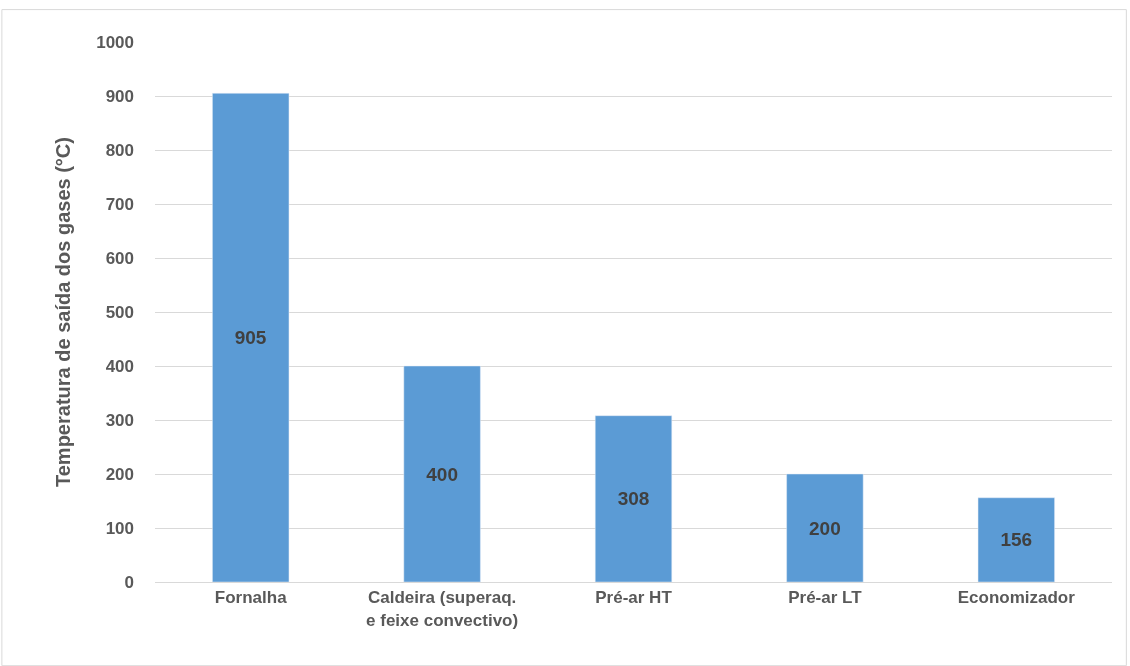 This screenshot has height=666, width=1130. Describe the element at coordinates (825, 598) in the screenshot. I see `x-tick-label: Pré-ar LT` at that location.